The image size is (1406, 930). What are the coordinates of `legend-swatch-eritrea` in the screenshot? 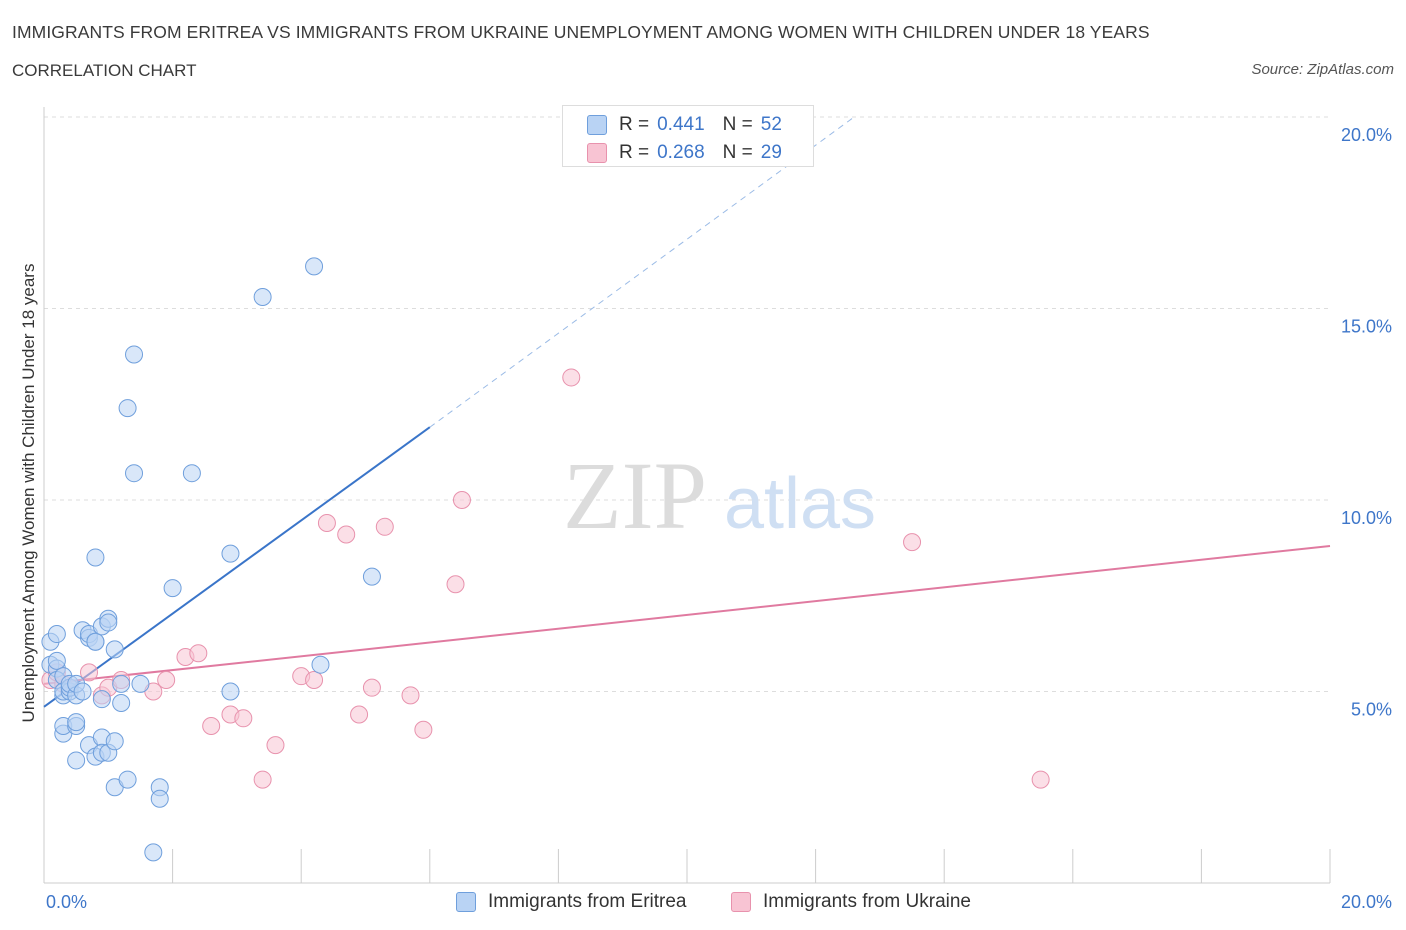 It's located at (597, 125).